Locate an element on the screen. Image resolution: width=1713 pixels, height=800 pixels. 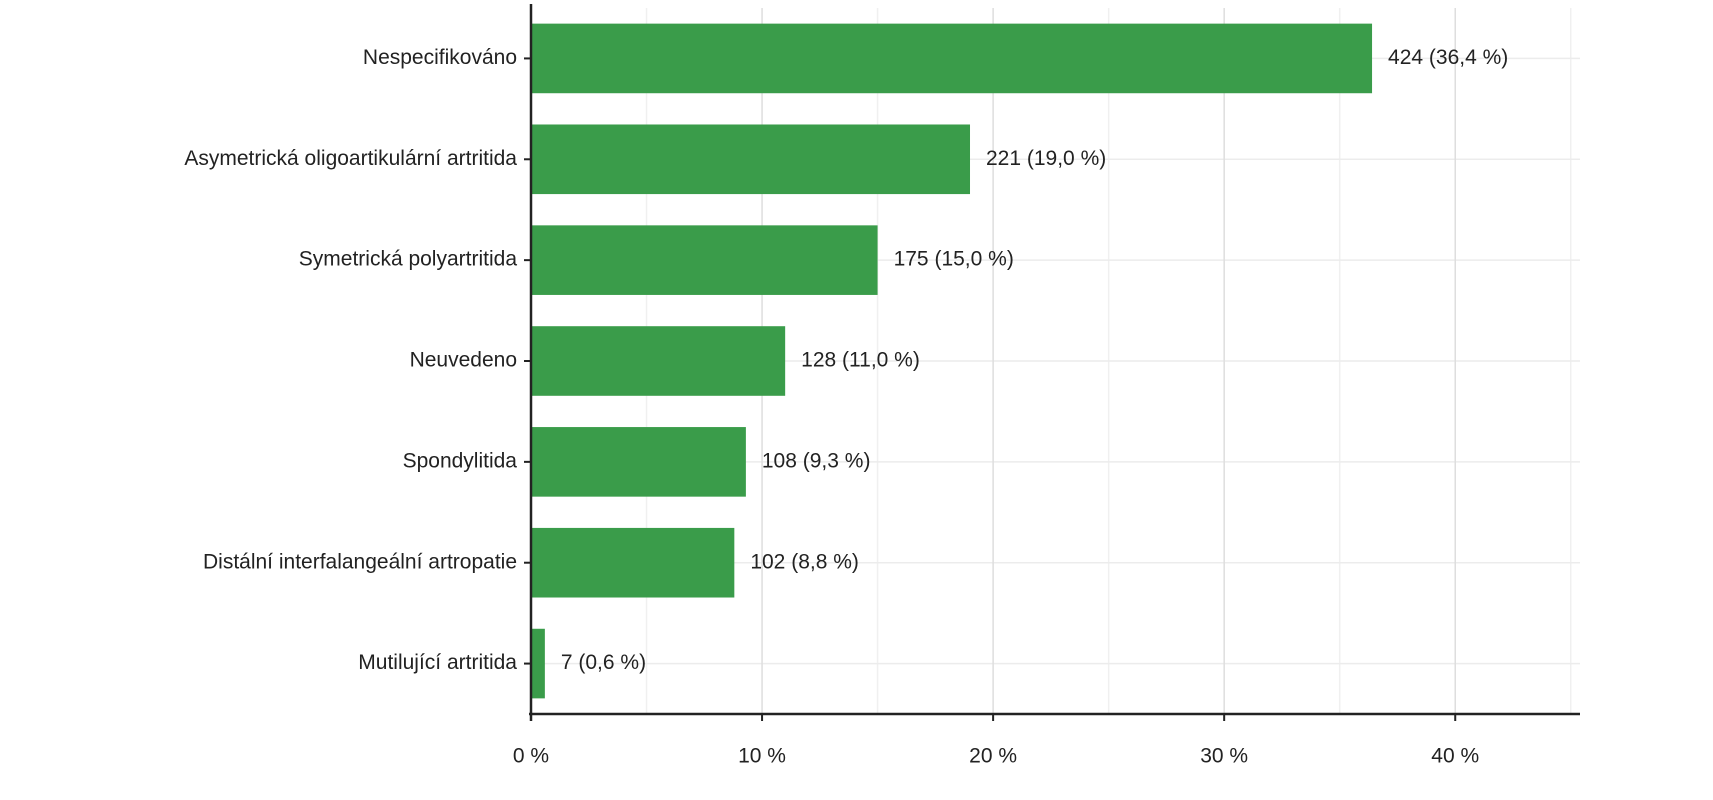
value-label: 175 (15,0 %) is located at coordinates (954, 259).